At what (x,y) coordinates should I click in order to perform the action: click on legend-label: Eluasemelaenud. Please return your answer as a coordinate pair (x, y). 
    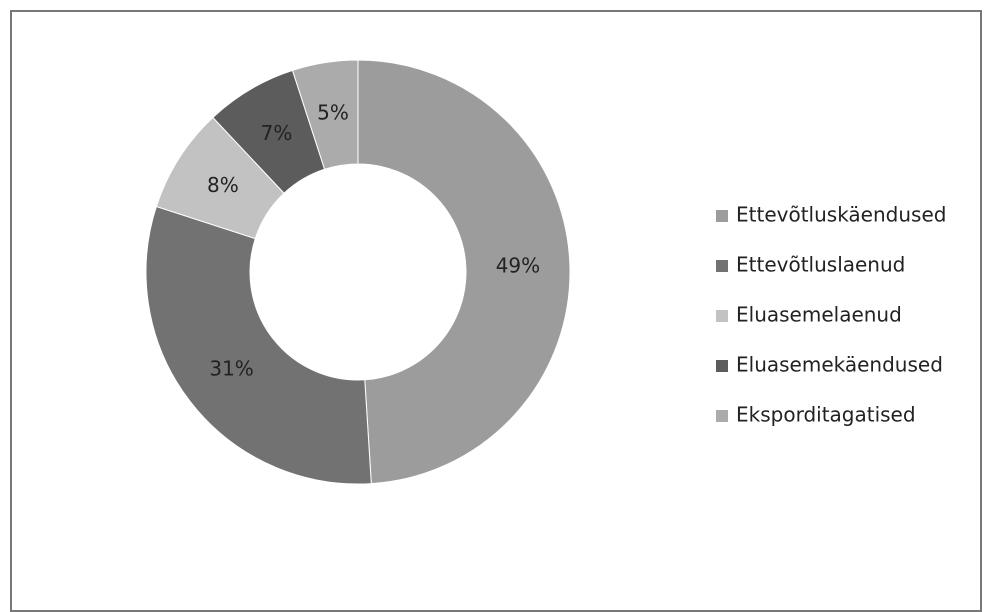
    Looking at the image, I should click on (819, 315).